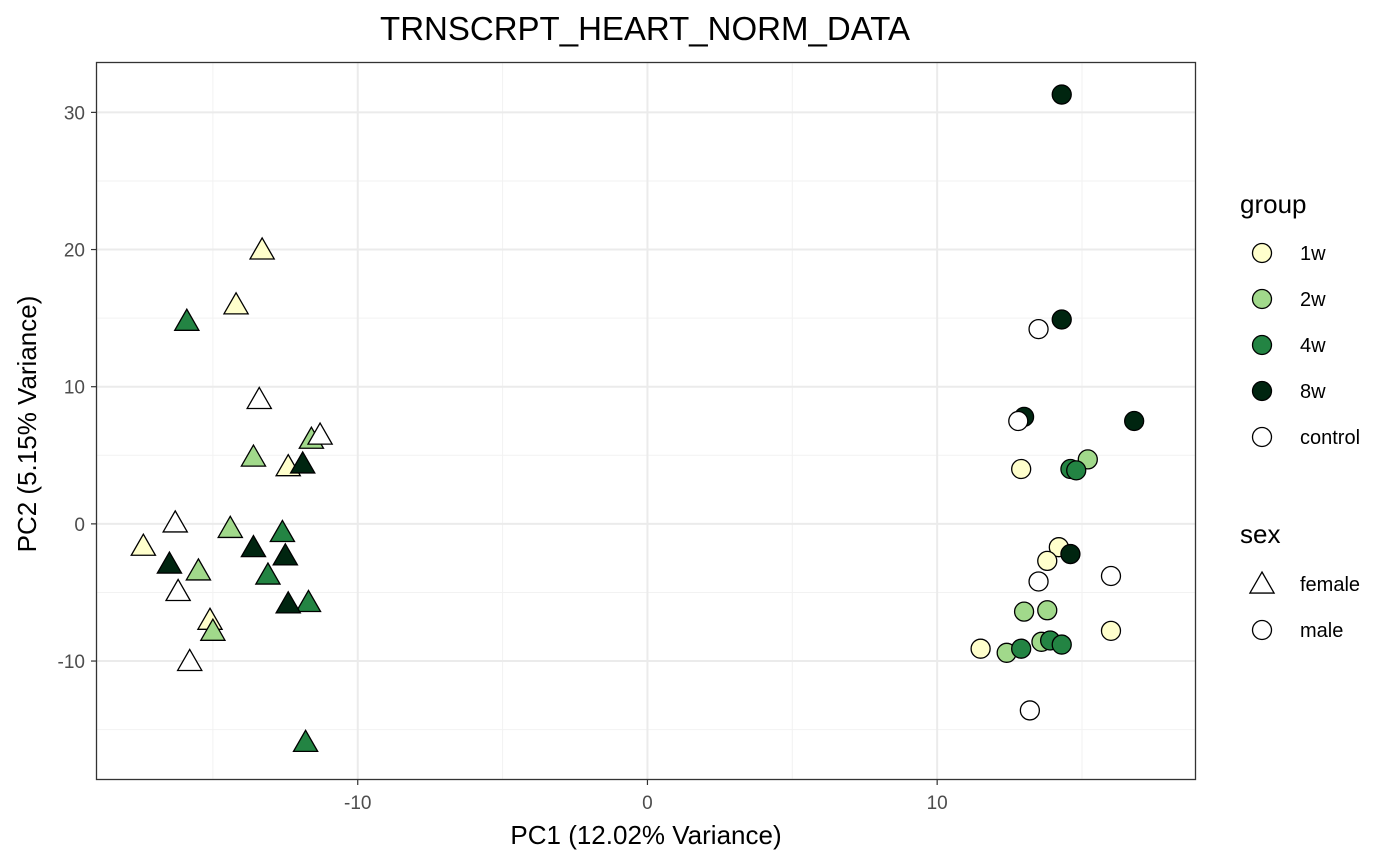  What do you see at coordinates (937, 803) in the screenshot?
I see `x-tick-label: 10` at bounding box center [937, 803].